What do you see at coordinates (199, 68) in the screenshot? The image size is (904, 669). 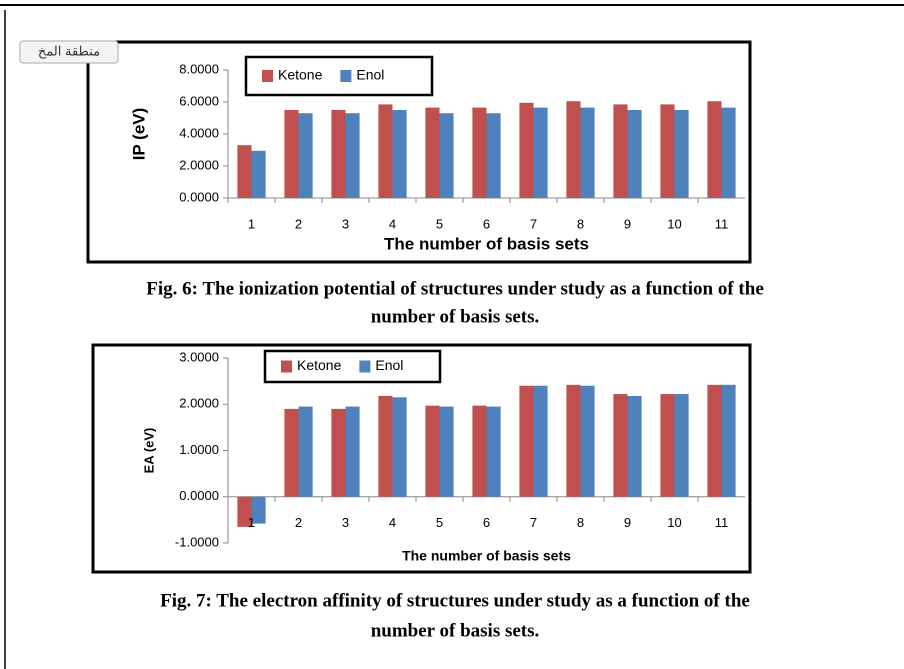 I see `y-tick-label: 8.0000` at bounding box center [199, 68].